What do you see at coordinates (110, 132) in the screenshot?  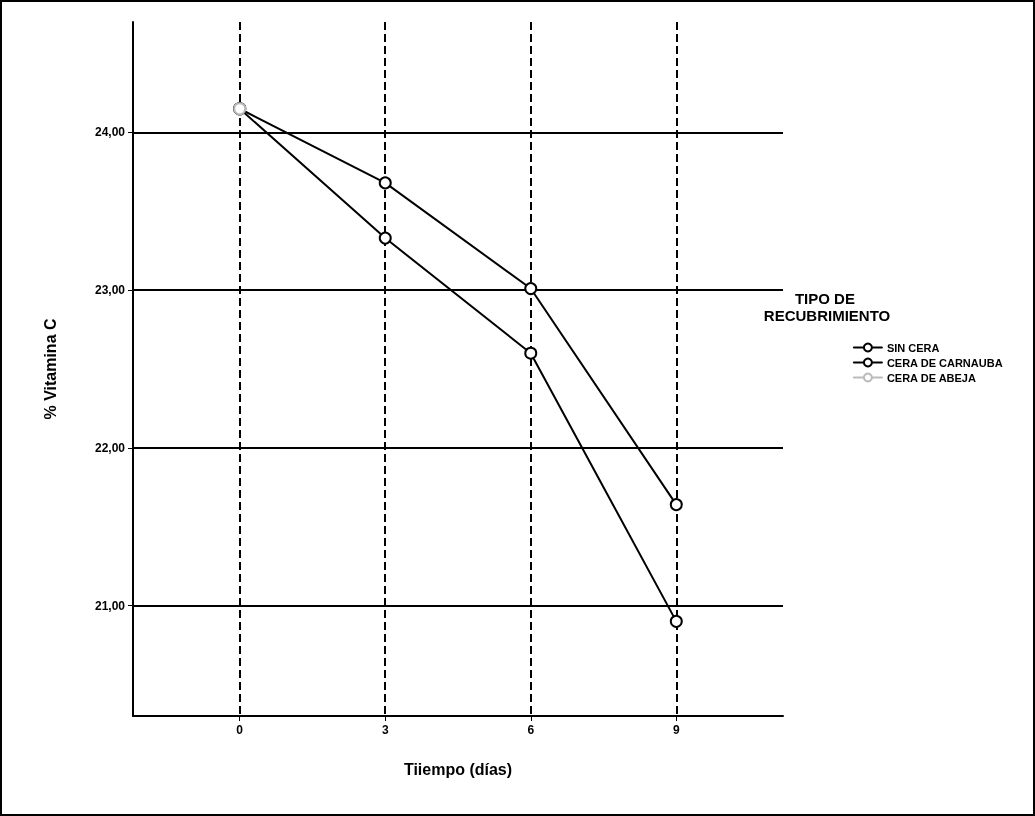 I see `y-tick-label: 24,00` at bounding box center [110, 132].